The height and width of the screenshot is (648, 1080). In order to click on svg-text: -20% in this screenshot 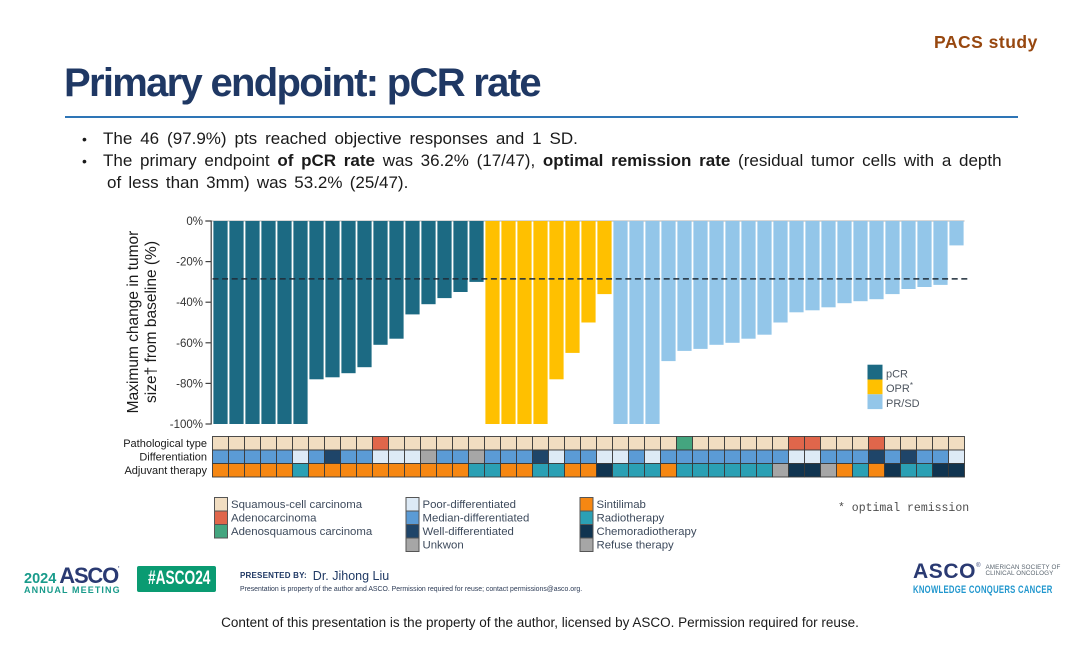, I will do `click(189, 263)`.